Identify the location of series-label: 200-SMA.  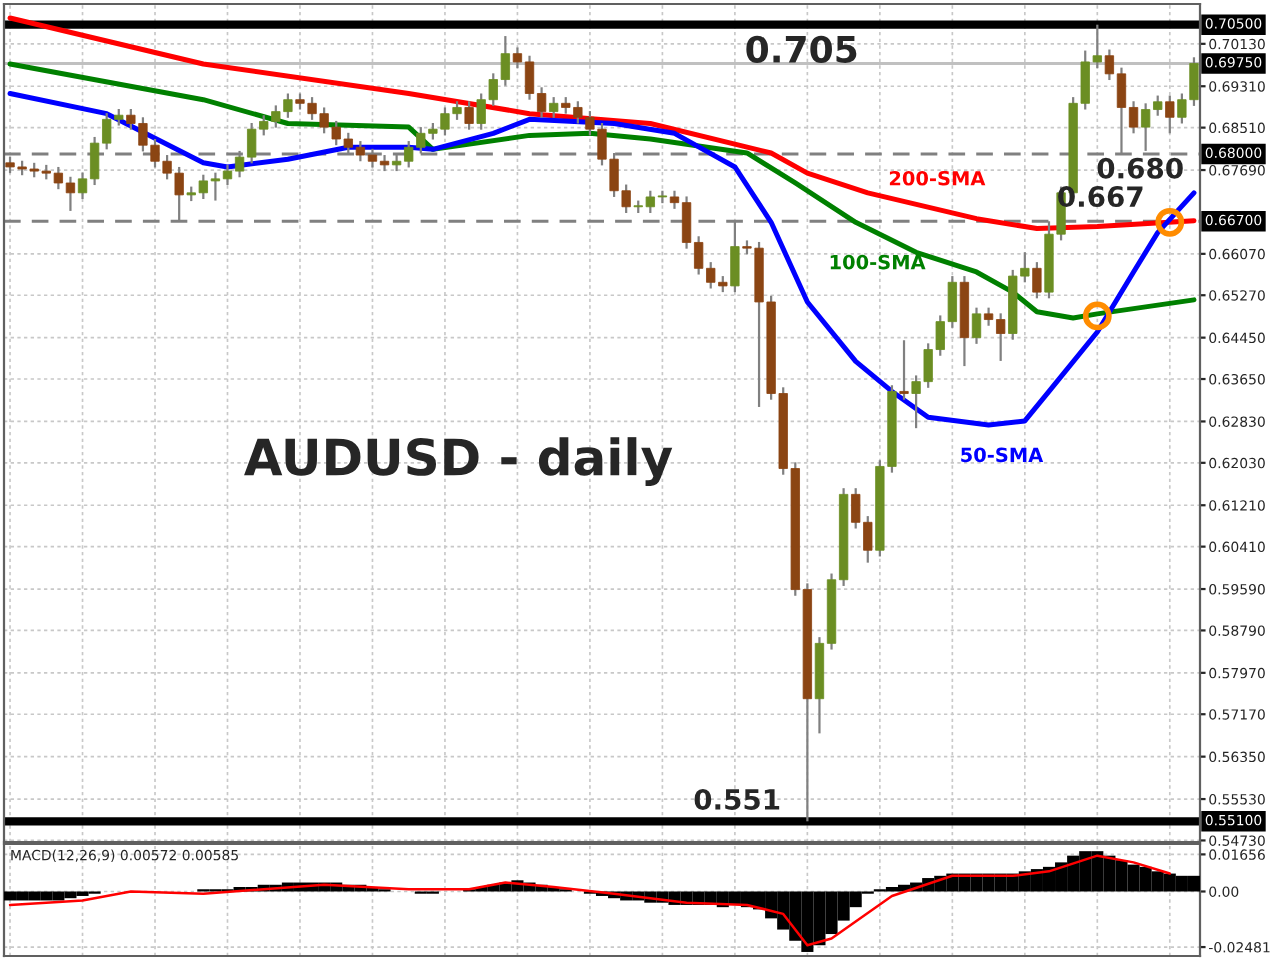
(937, 178).